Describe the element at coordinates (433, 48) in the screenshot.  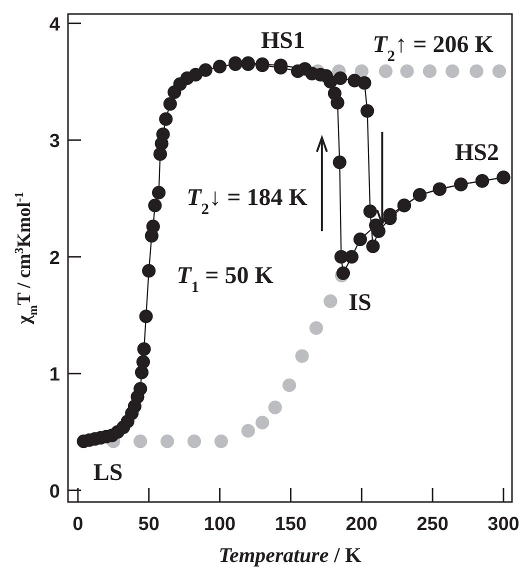
I see `annotation: T$_{2}$↑ = 206 K` at that location.